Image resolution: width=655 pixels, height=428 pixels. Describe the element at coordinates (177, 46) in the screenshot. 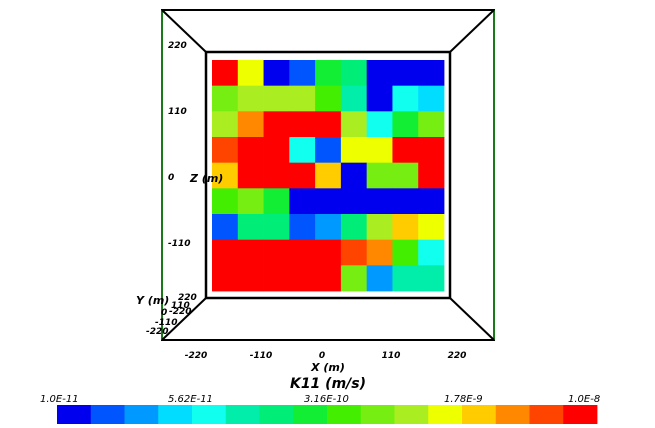

I see `z-tick: 220` at that location.